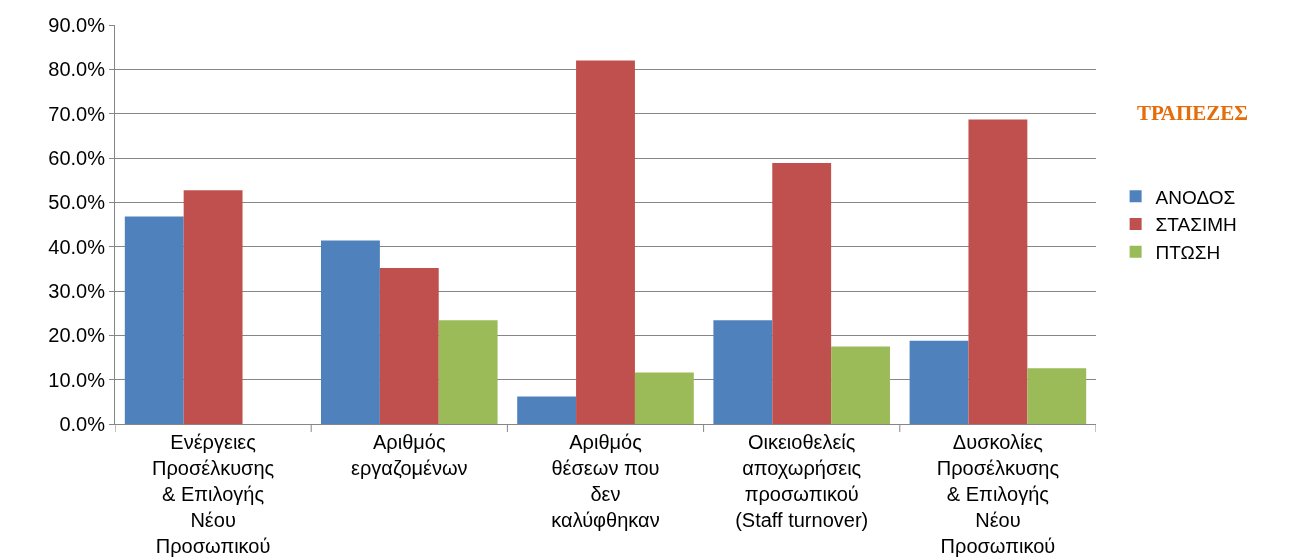  What do you see at coordinates (77, 291) in the screenshot?
I see `y-tick-label: 30.0%` at bounding box center [77, 291].